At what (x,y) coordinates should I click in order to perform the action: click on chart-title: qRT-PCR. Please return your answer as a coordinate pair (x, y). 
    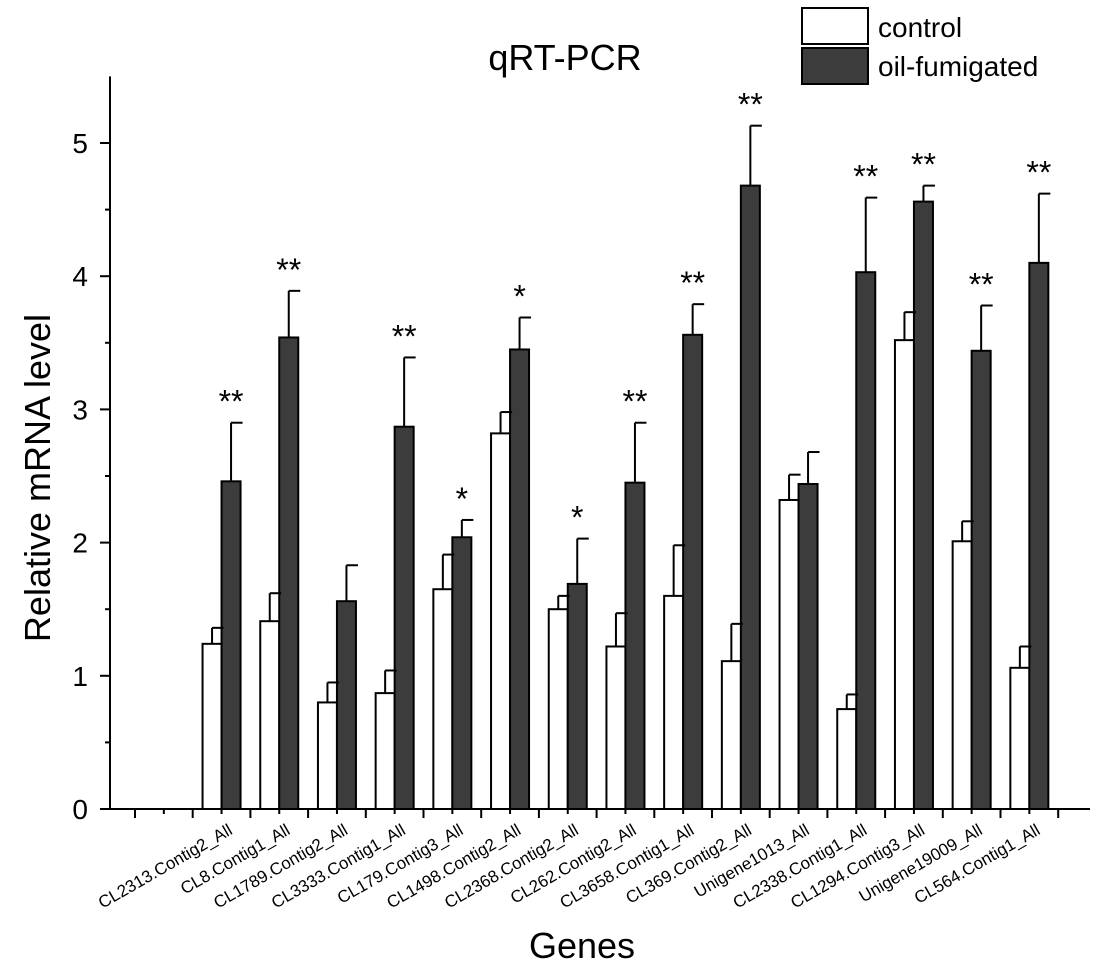
    Looking at the image, I should click on (564, 57).